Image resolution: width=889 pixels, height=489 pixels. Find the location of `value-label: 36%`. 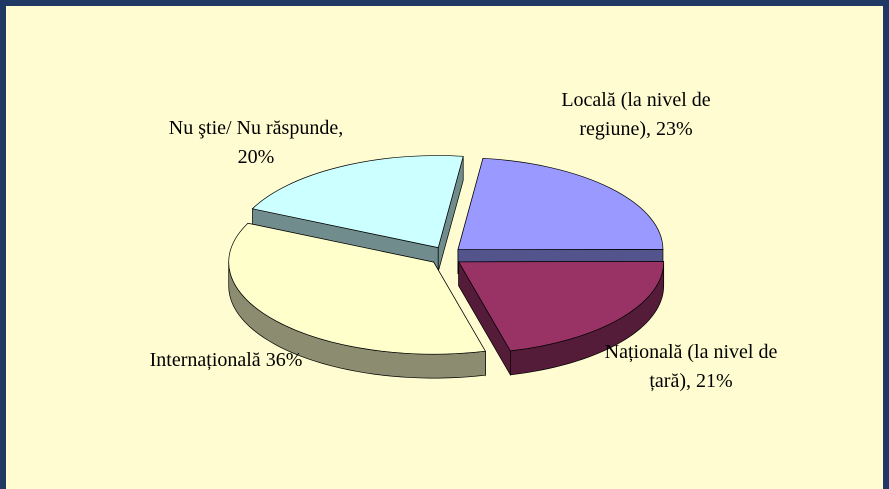

value-label: 36% is located at coordinates (284, 360).